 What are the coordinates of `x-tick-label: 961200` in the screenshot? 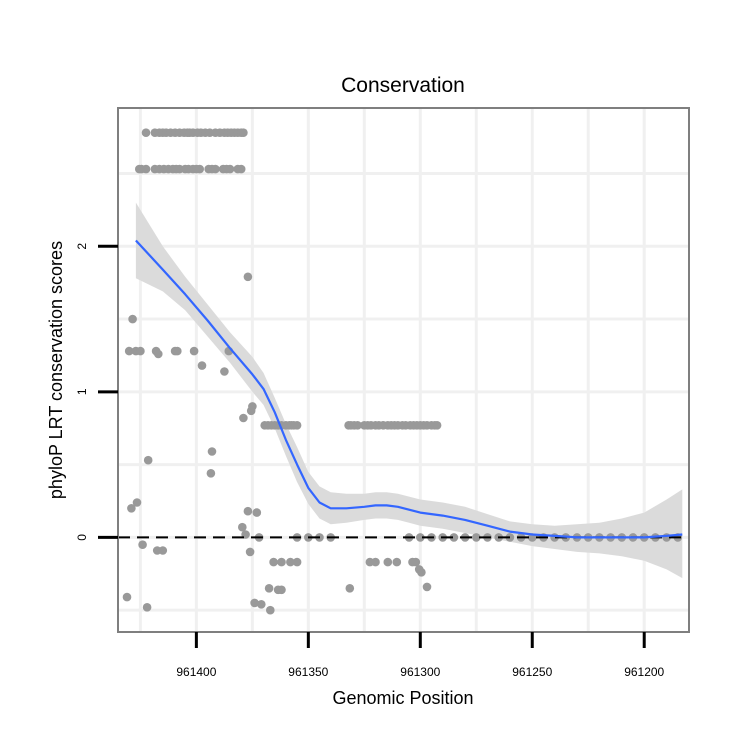 It's located at (644, 672).